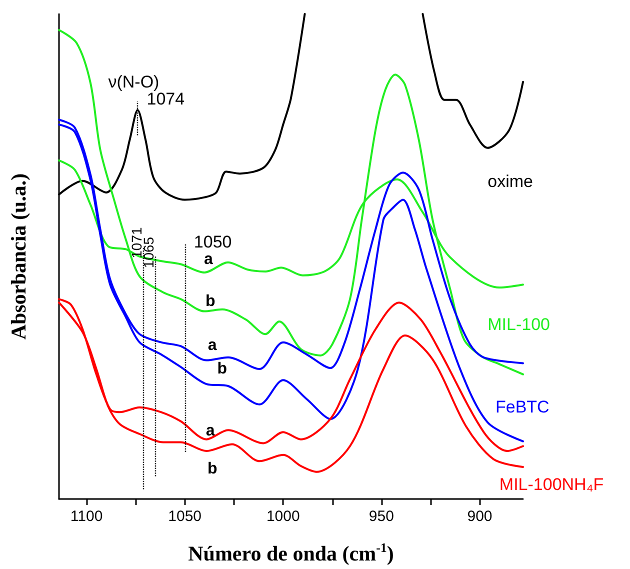 The image size is (630, 569). Describe the element at coordinates (522, 406) in the screenshot. I see `text: FeBTC` at that location.